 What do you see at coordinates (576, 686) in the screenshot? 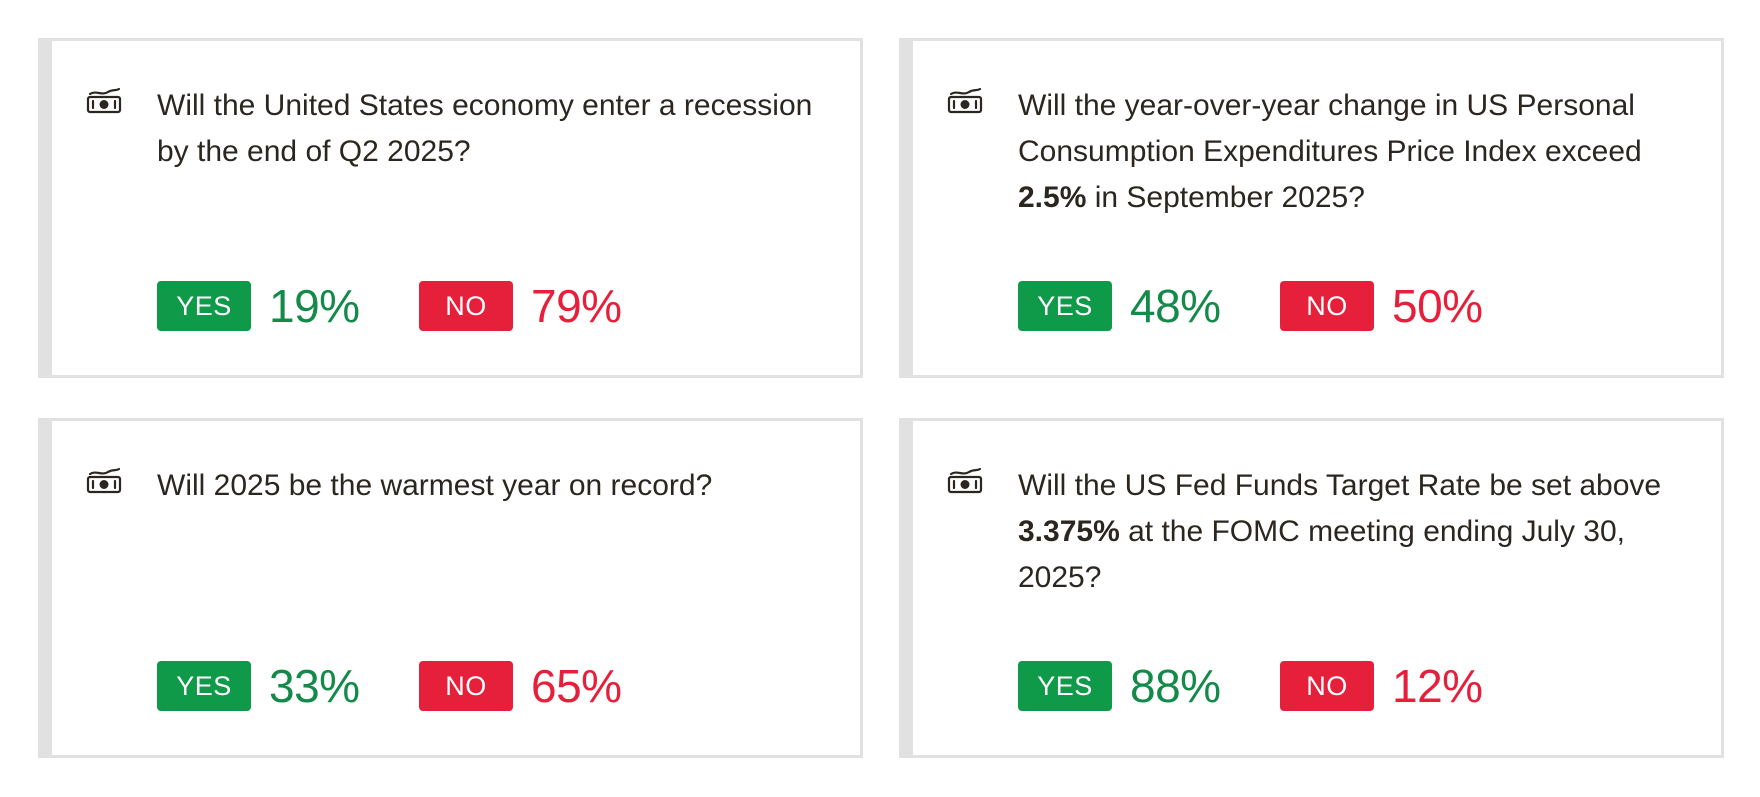
I see `no-percentage: 65%` at bounding box center [576, 686].